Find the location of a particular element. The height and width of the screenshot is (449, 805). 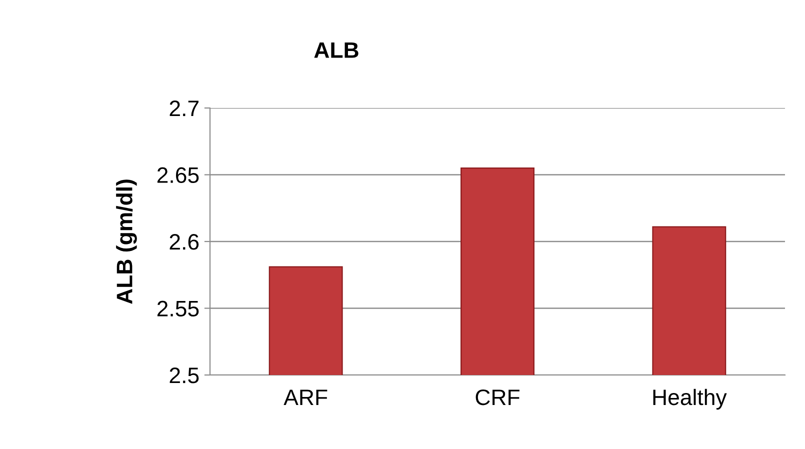

y-tick-label: 2.65 is located at coordinates (178, 175).